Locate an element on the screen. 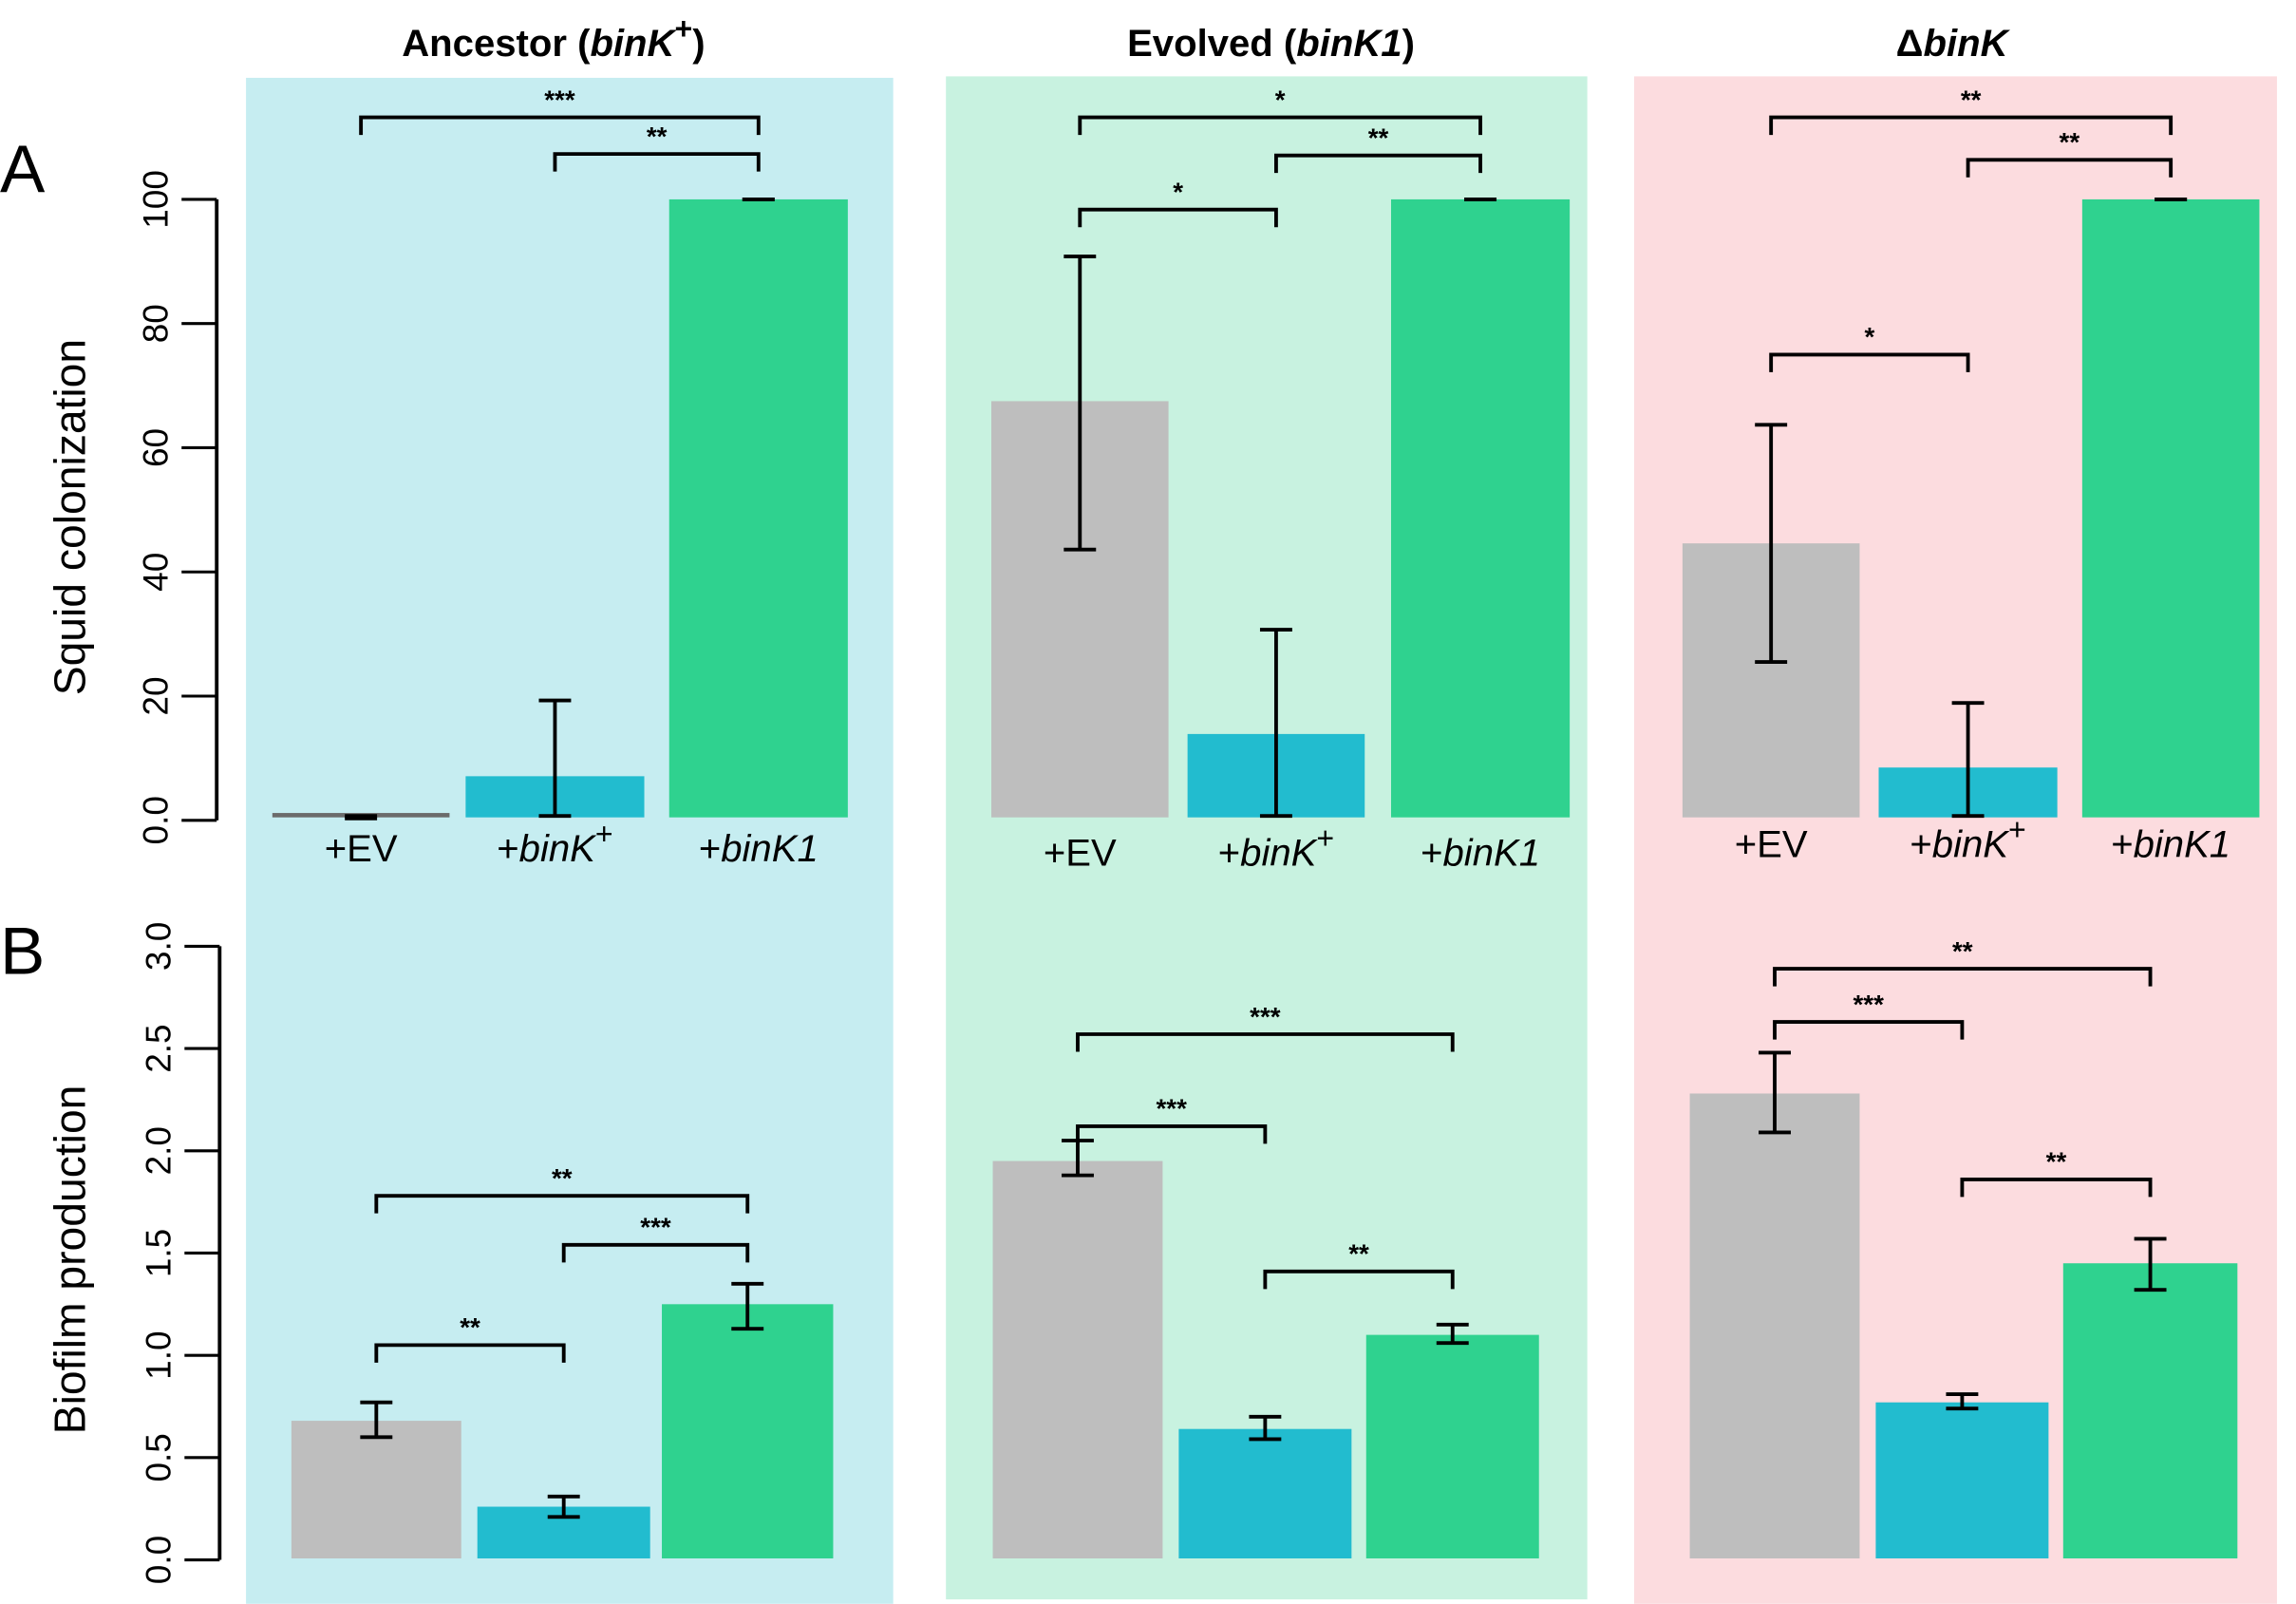 This screenshot has width=2296, height=1604. column-title: Evolved (binK1) is located at coordinates (1271, 44).